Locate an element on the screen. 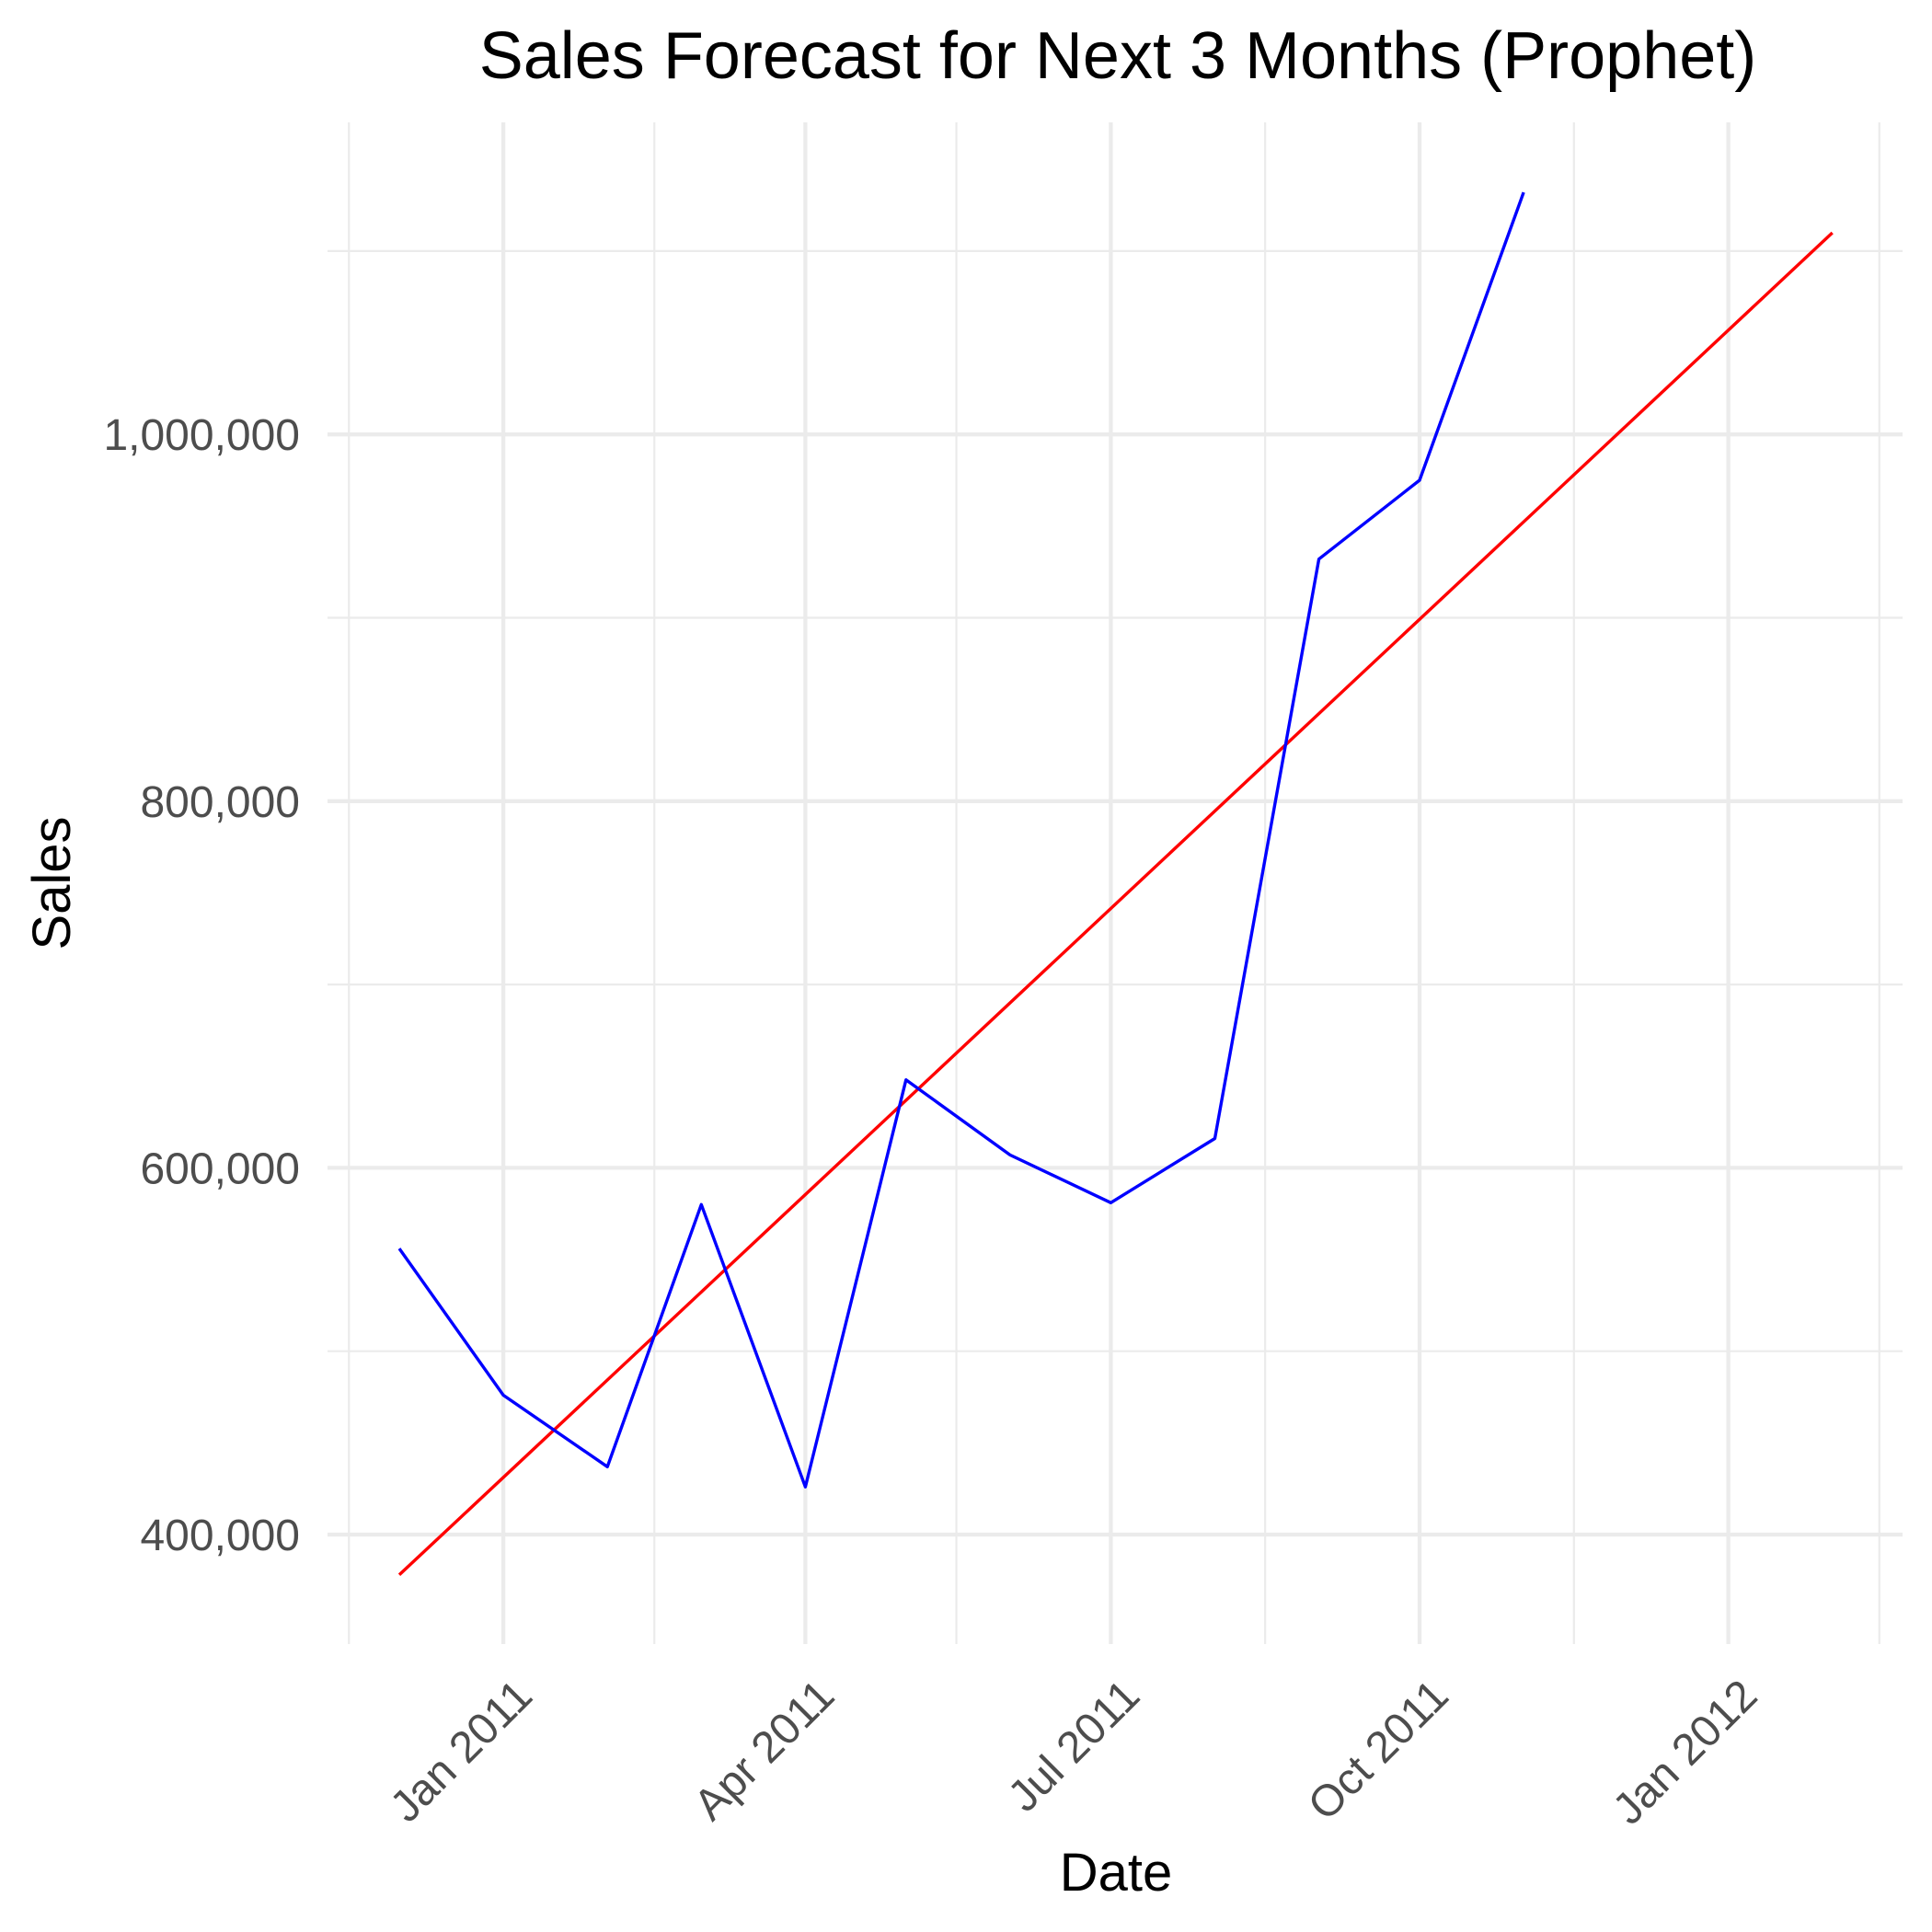  y-tick-label: 1,000,000 is located at coordinates (201, 435).